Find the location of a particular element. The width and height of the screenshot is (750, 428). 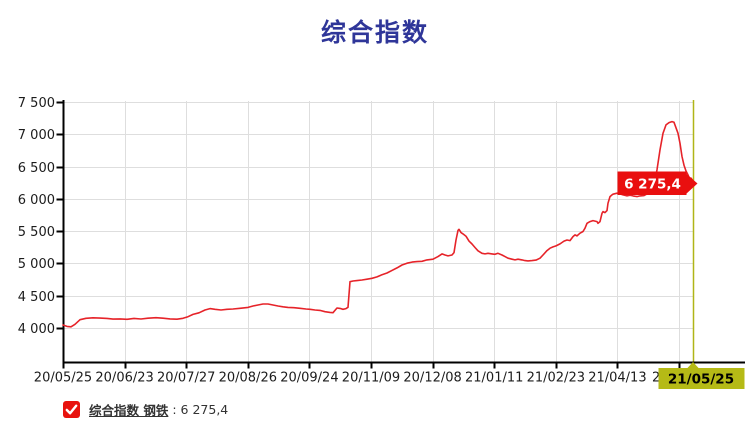

value-tag-arrow is located at coordinates (692, 183).